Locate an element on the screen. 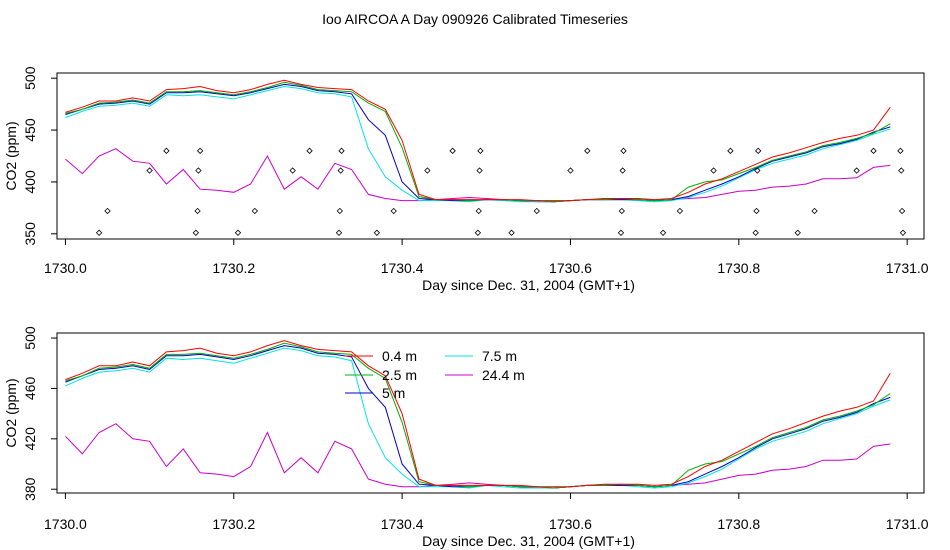 This screenshot has height=550, width=950. y-tick-label: 460 is located at coordinates (30, 389).